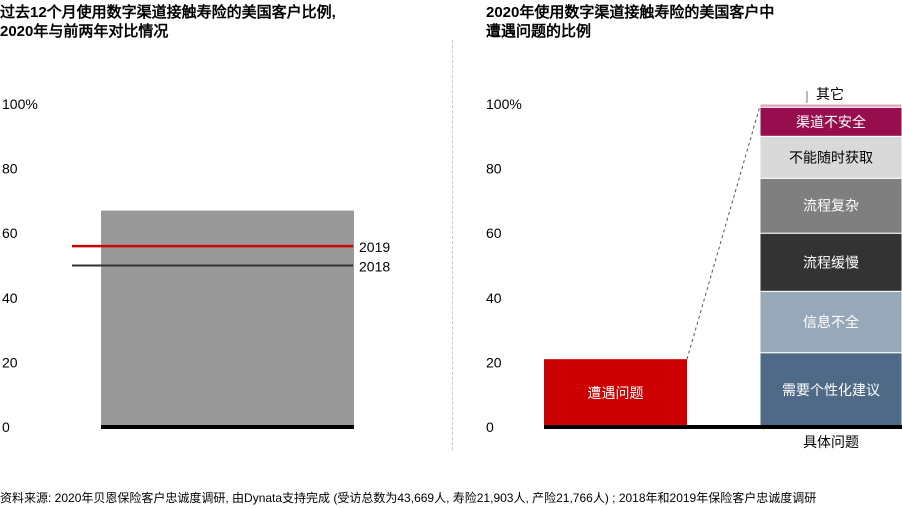  What do you see at coordinates (494, 362) in the screenshot?
I see `right-y-tick-label: 20` at bounding box center [494, 362].